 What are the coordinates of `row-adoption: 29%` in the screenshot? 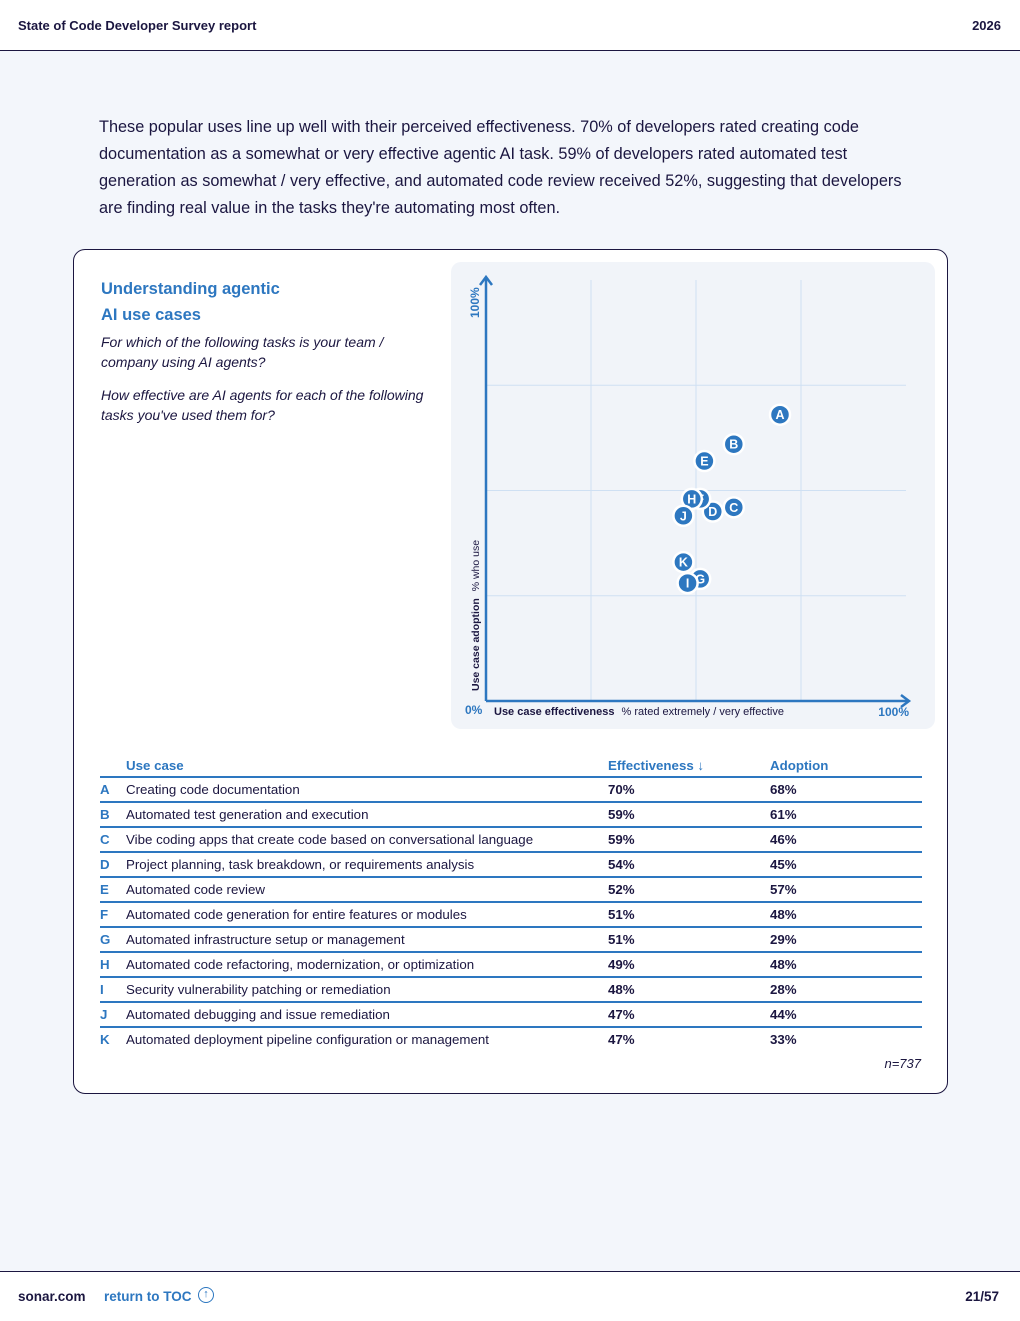 It's located at (846, 940).